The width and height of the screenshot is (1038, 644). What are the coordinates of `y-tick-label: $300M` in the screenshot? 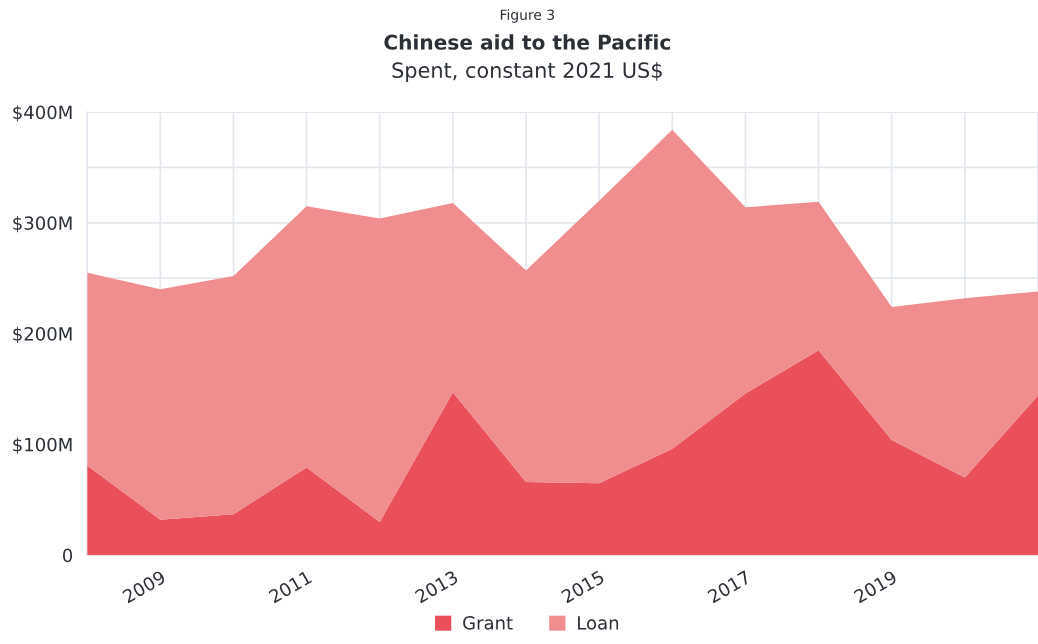 It's located at (42, 224).